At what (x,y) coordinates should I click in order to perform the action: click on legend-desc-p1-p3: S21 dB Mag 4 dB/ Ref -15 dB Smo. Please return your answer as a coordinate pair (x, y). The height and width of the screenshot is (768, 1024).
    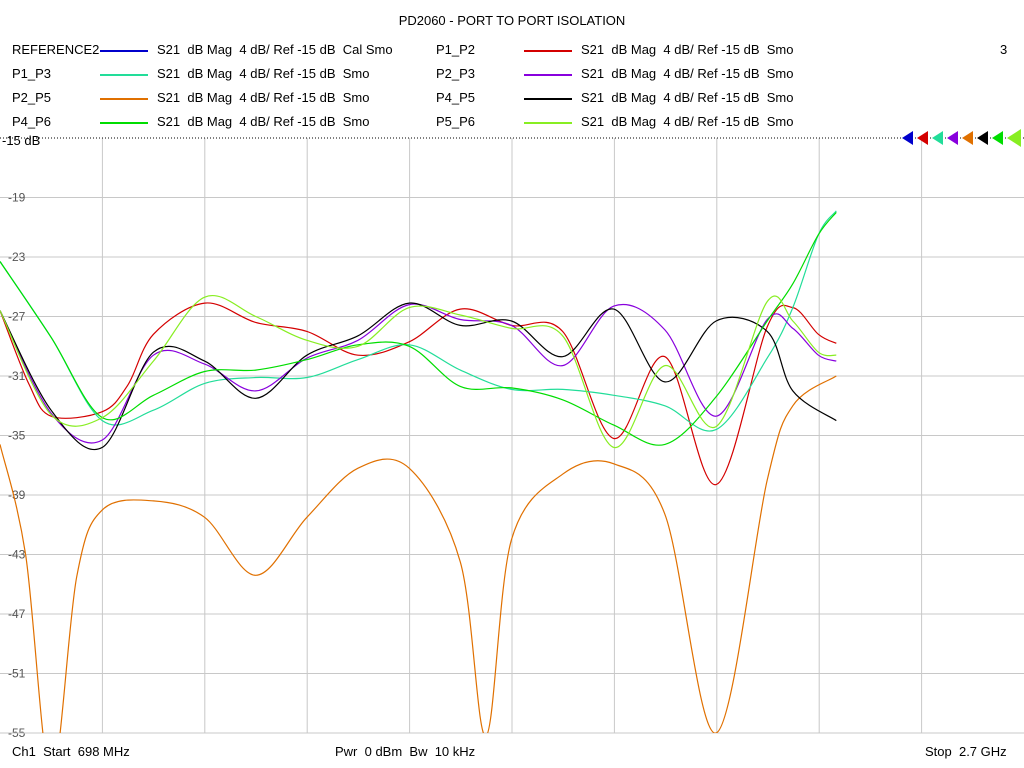
    Looking at the image, I should click on (263, 73).